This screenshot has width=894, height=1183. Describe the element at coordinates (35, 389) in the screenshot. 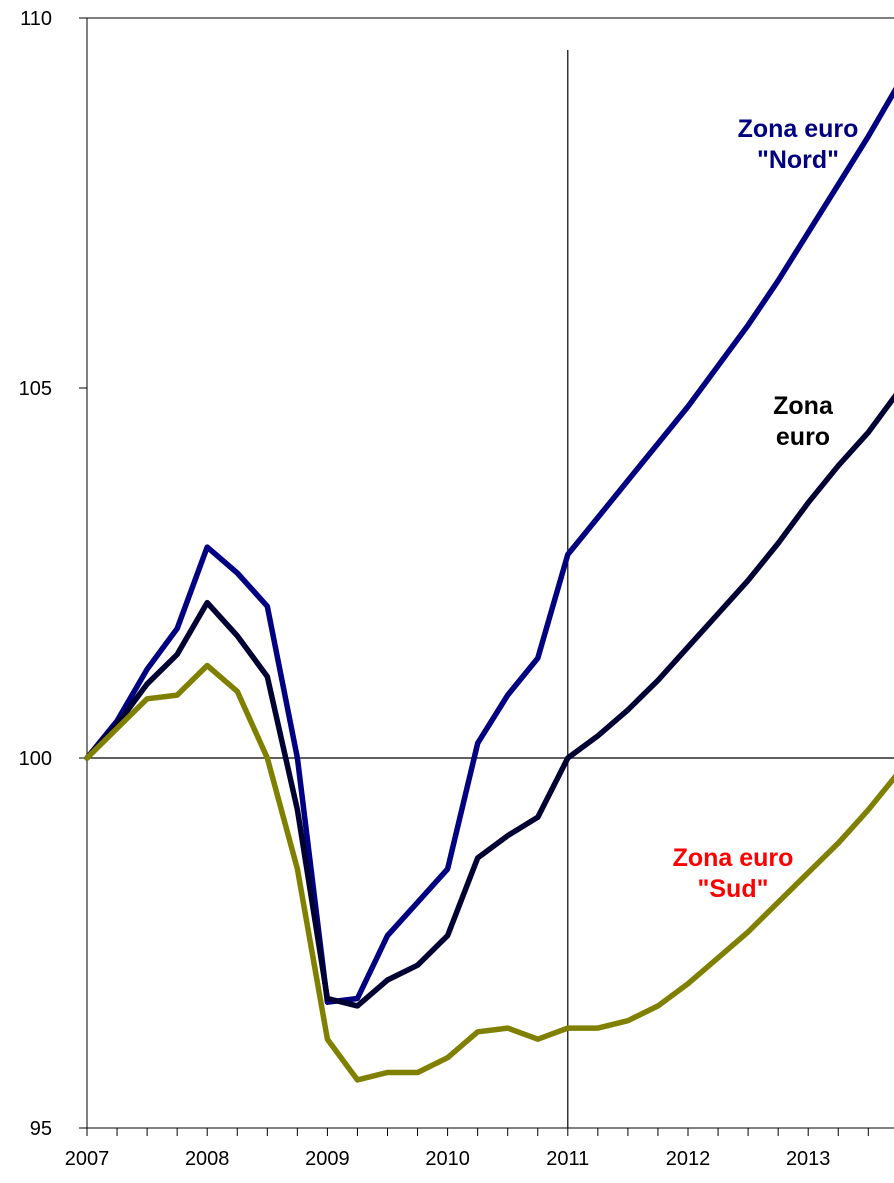

I see `y-tick-label: 105` at that location.